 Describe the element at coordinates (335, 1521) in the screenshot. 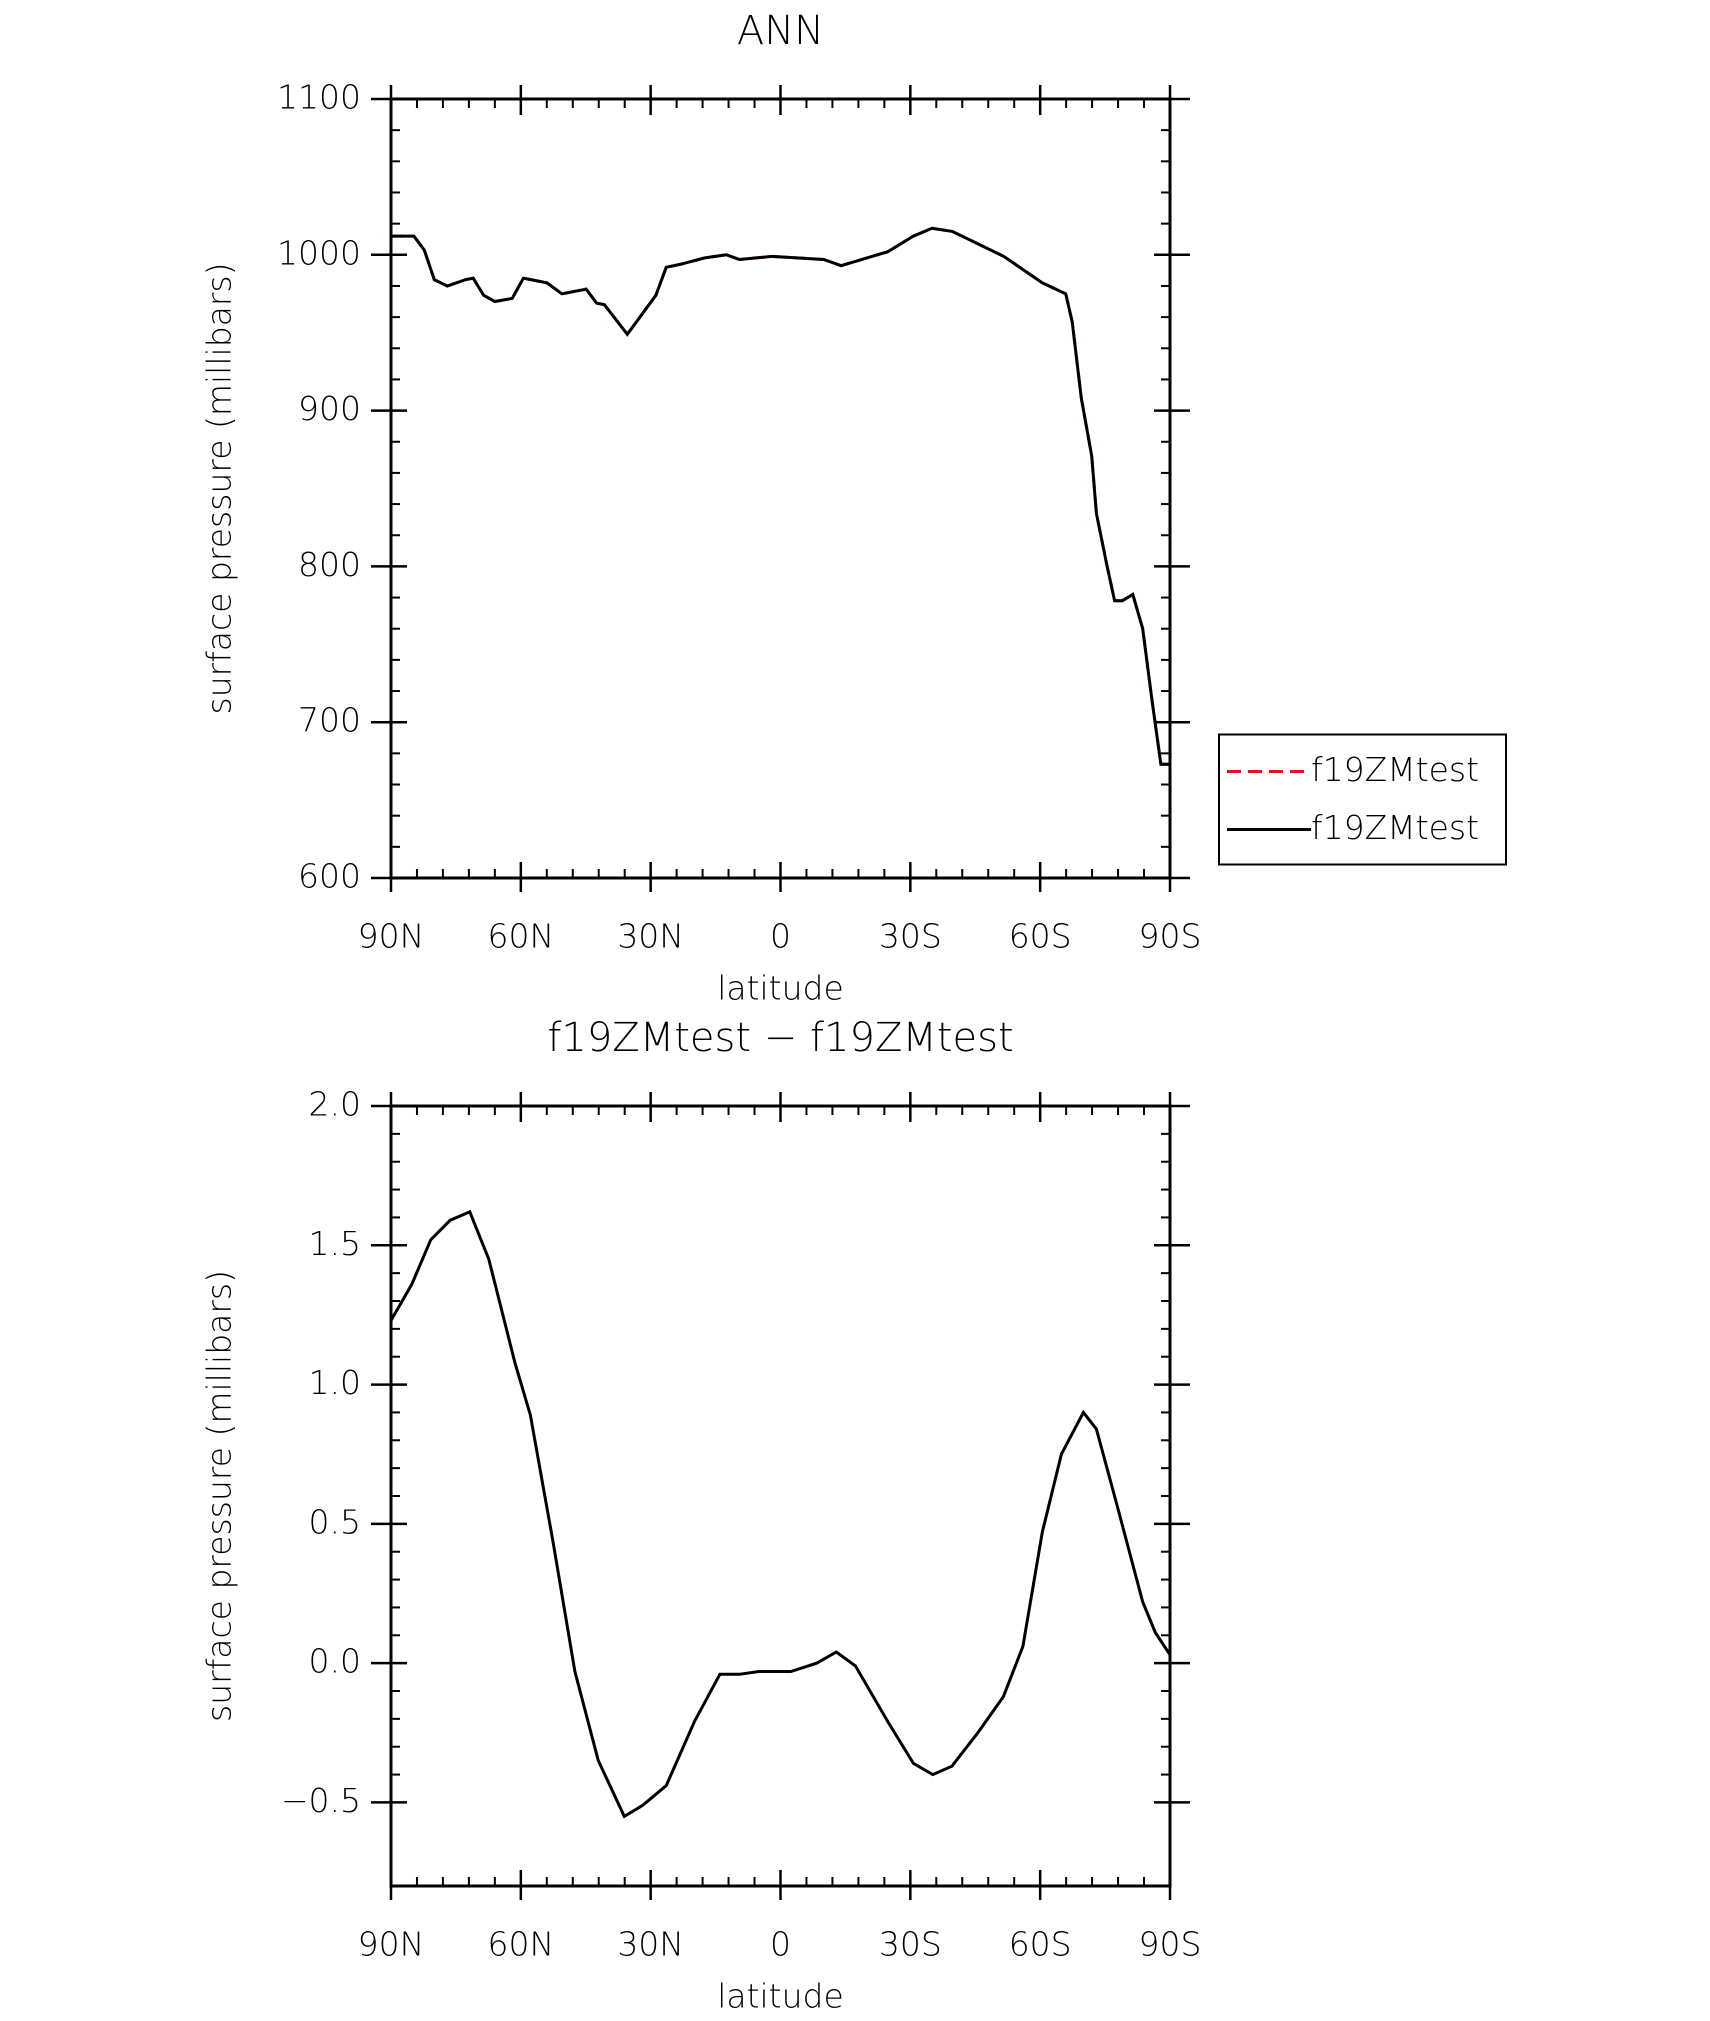

I see `y-tick-label: 0.5` at that location.